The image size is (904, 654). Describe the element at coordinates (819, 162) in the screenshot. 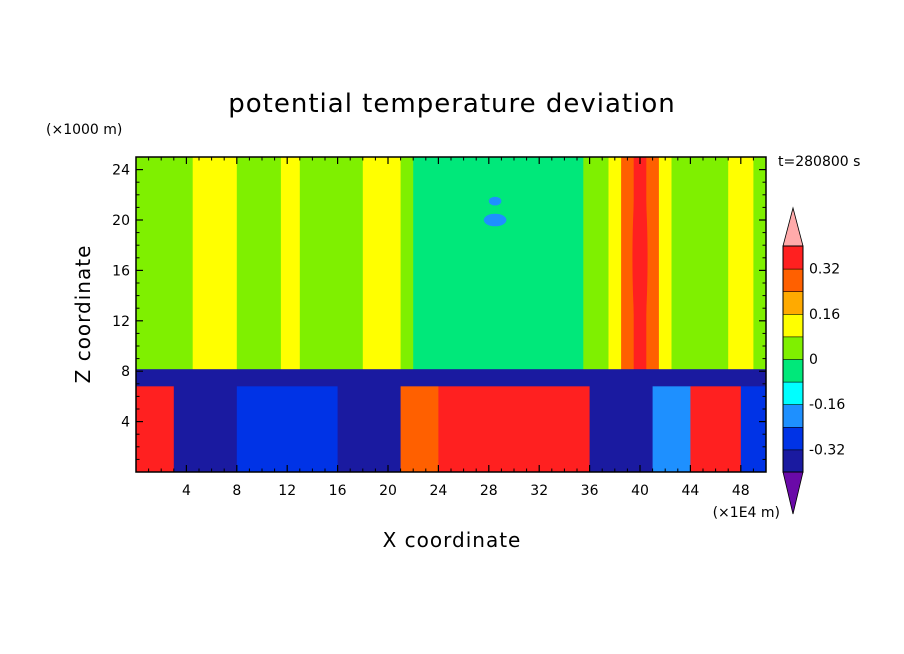

I see `time-label: t=280800 s` at that location.